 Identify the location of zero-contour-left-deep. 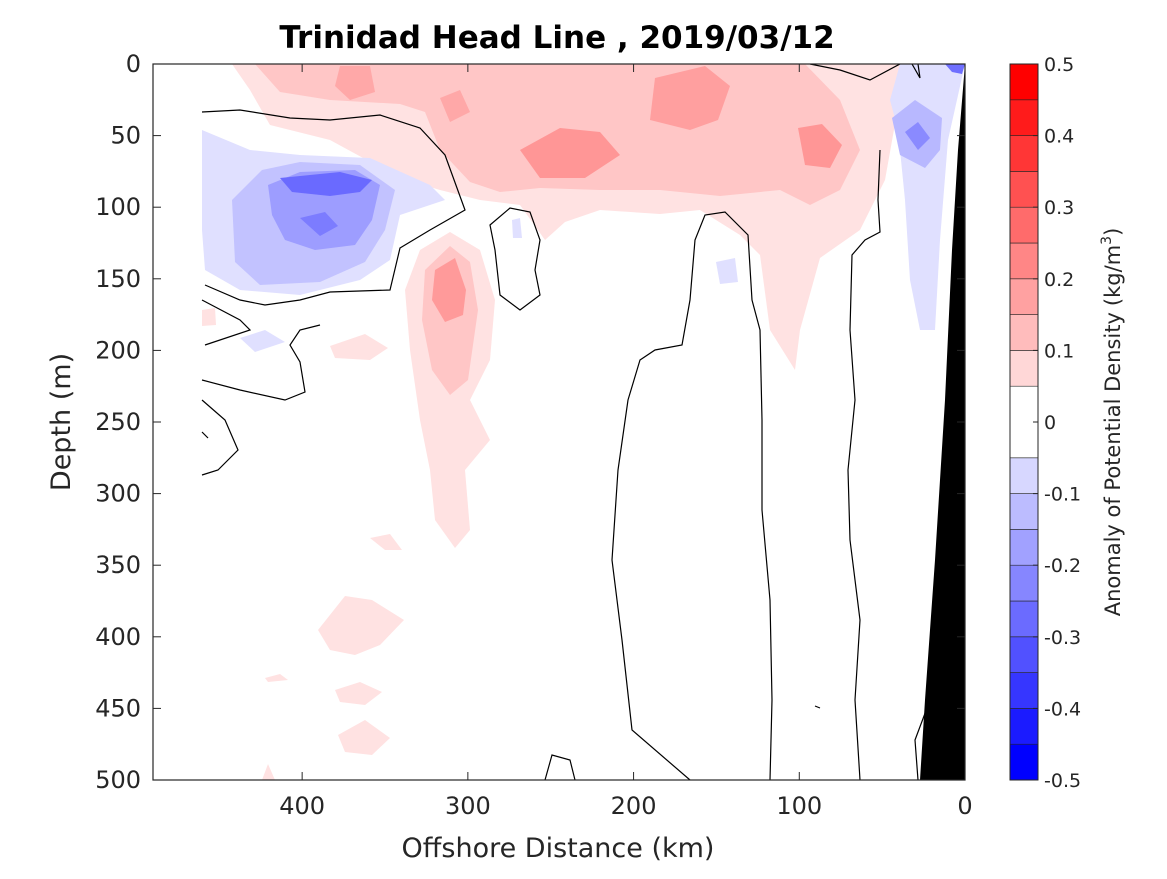
(220, 437).